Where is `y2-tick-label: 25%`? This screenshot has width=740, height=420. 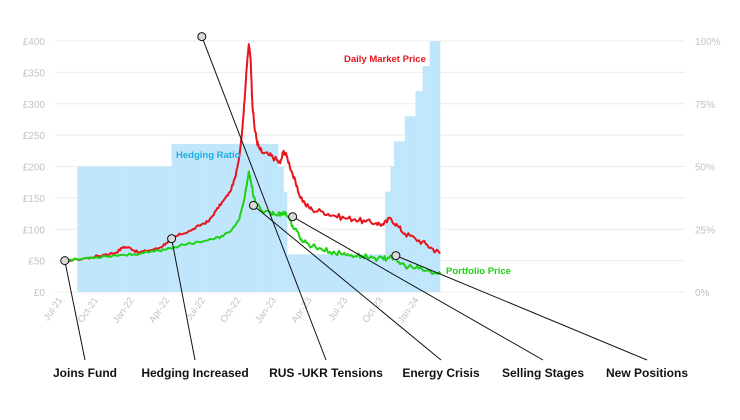 y2-tick-label: 25% is located at coordinates (705, 230).